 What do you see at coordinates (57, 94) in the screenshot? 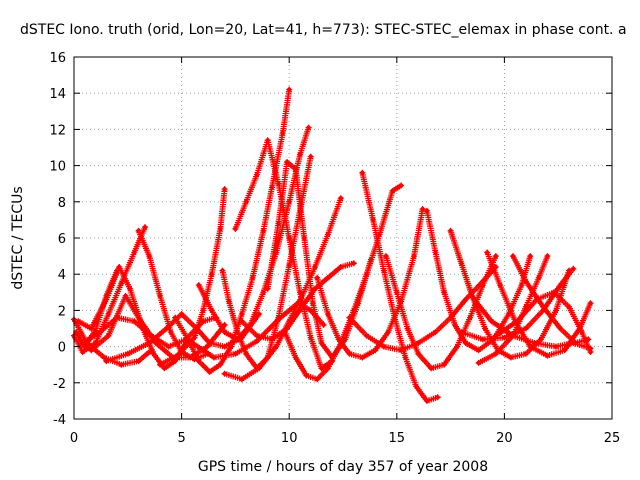
I see `y-tick-label: 14` at bounding box center [57, 94].